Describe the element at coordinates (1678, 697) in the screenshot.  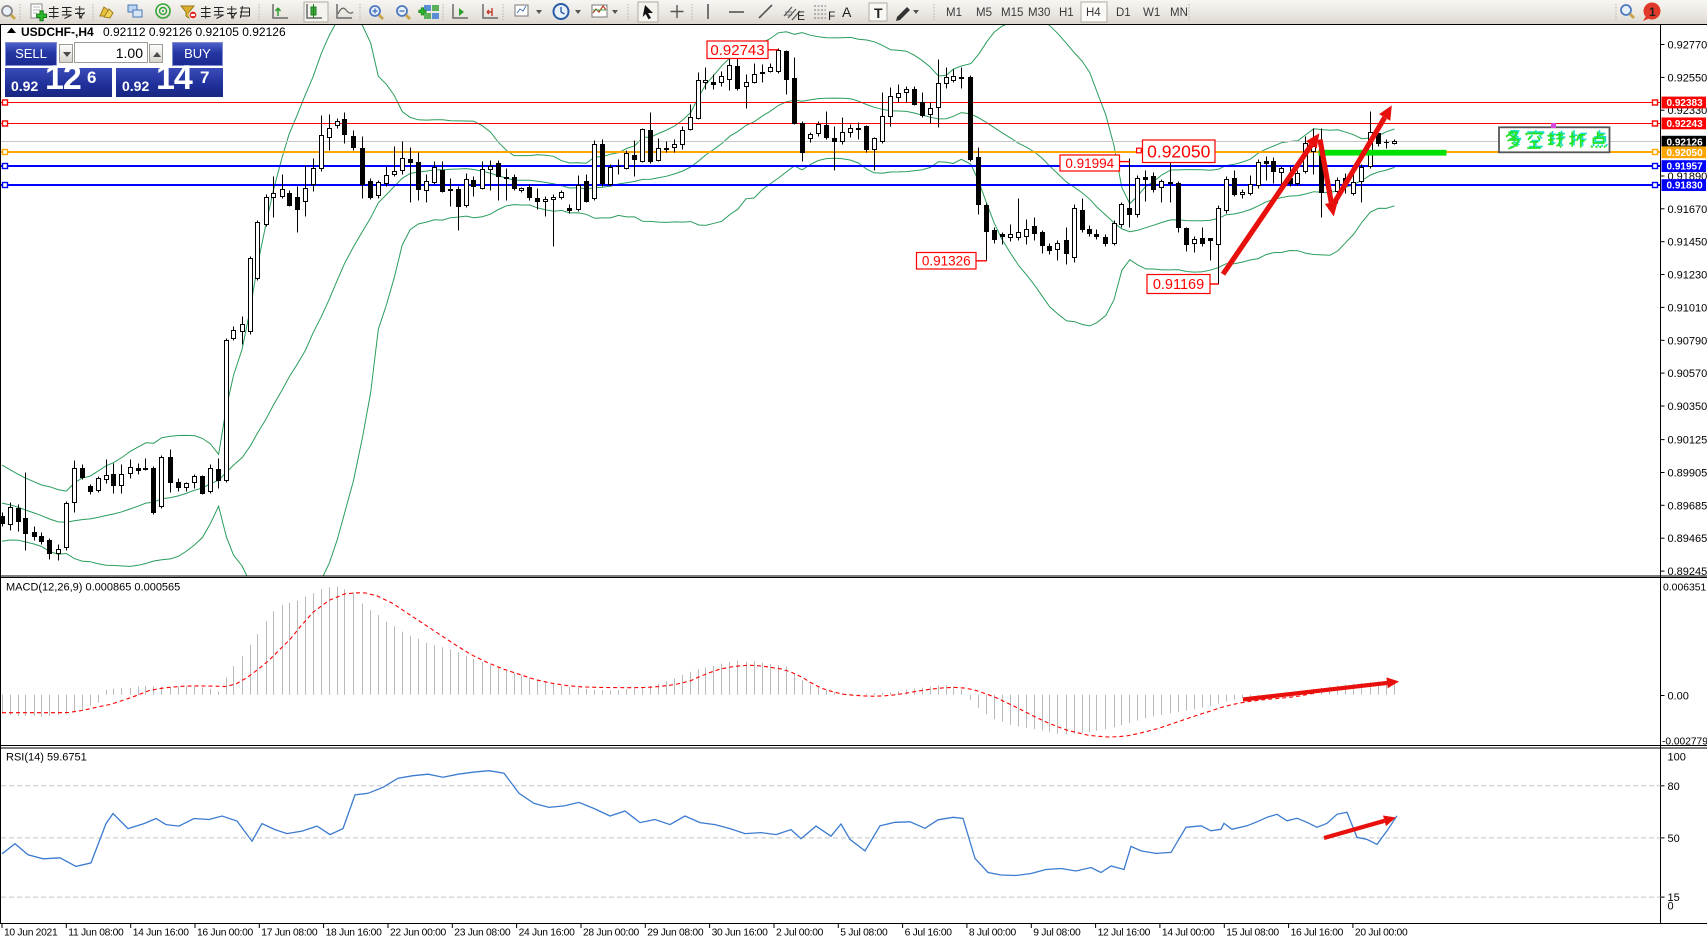
I see `svg-text: 0.00` at that location.